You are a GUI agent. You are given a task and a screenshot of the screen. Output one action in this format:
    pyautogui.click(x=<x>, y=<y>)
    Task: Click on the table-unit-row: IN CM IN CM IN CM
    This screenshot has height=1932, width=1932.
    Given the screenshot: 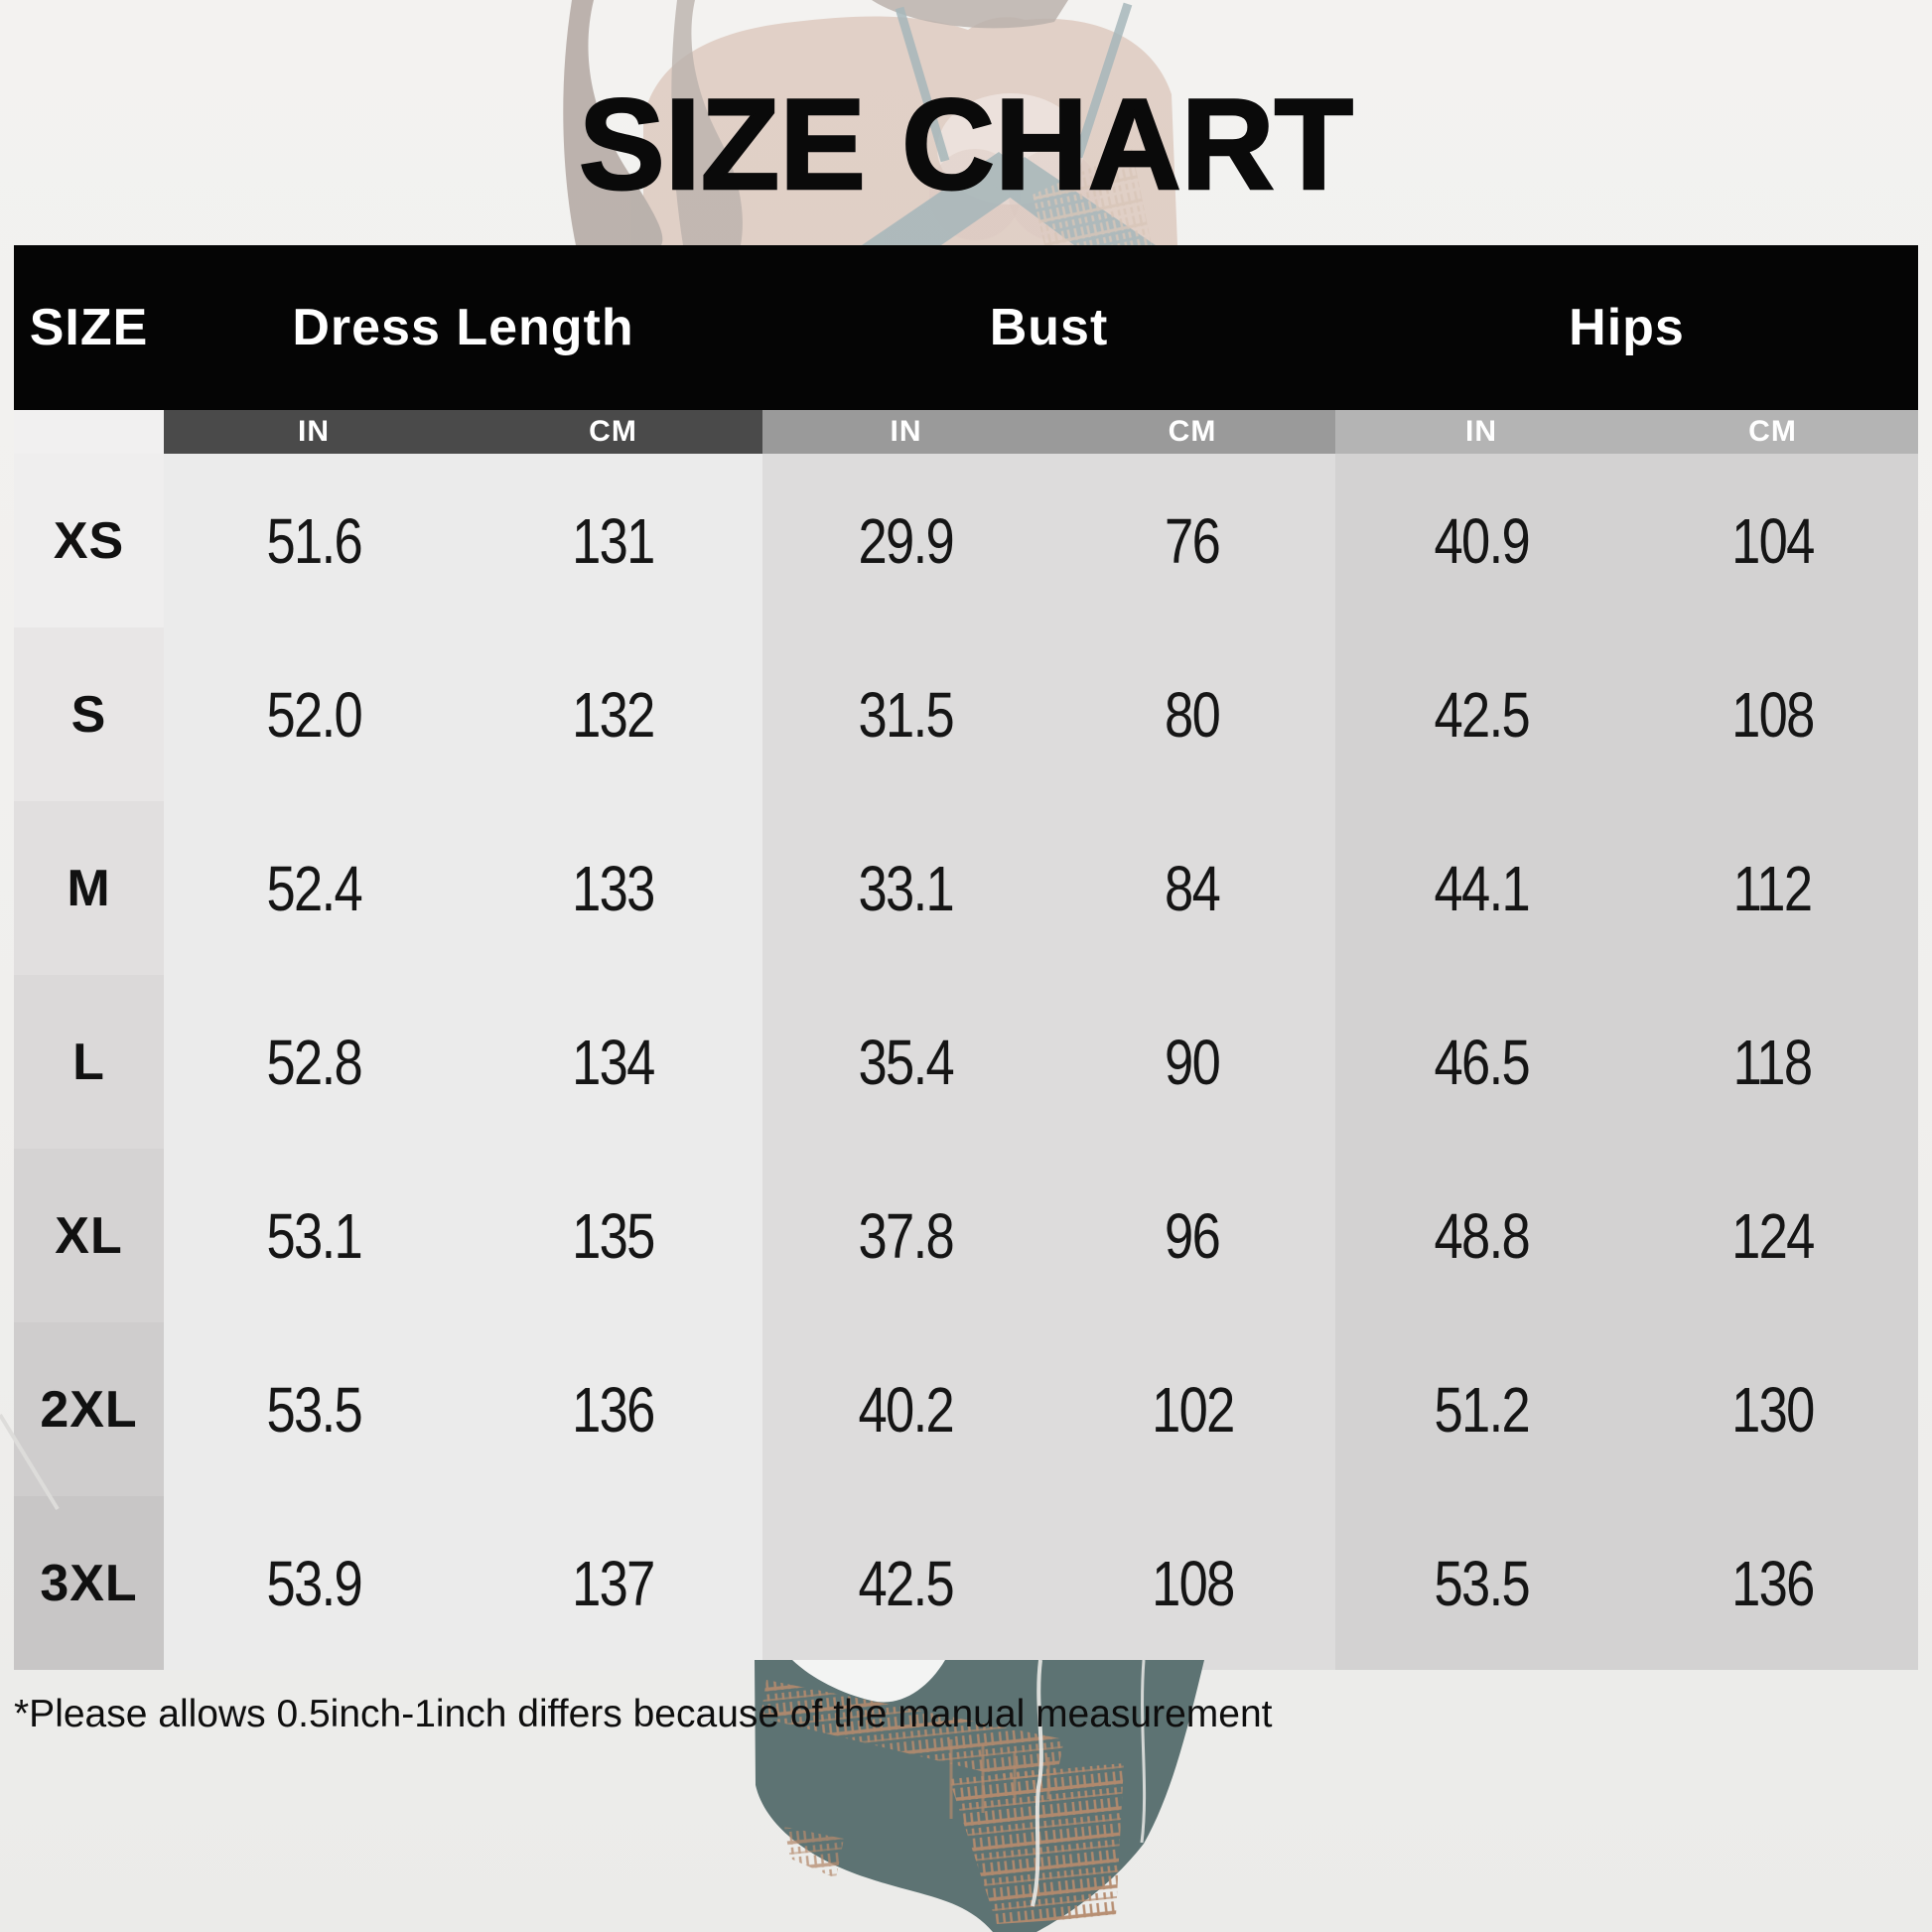 What is the action you would take?
    pyautogui.click(x=966, y=432)
    